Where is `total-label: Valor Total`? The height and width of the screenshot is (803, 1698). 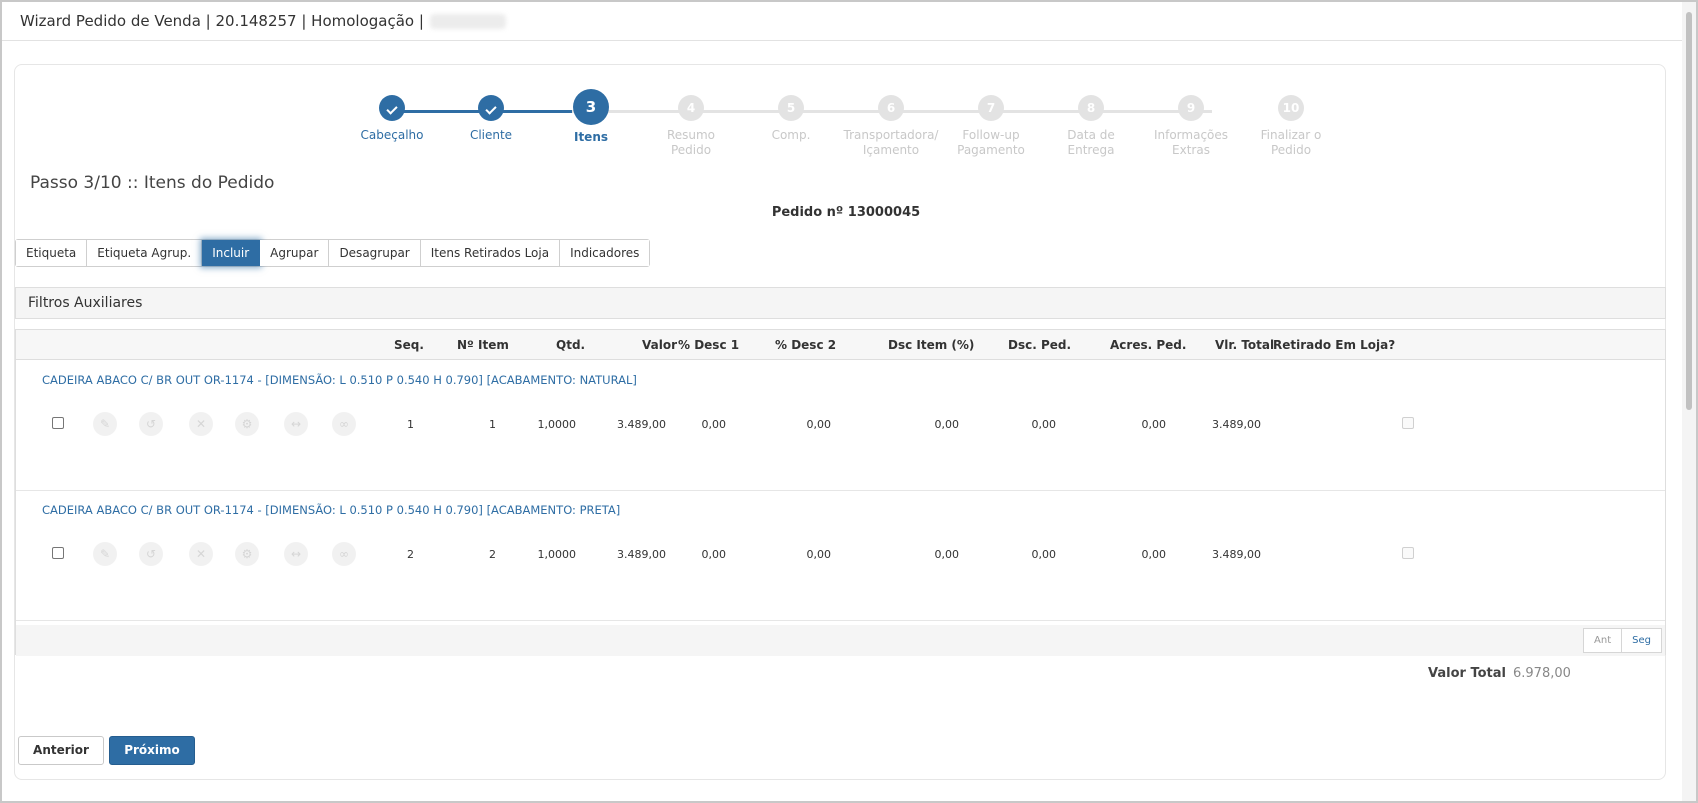 total-label: Valor Total is located at coordinates (1467, 673).